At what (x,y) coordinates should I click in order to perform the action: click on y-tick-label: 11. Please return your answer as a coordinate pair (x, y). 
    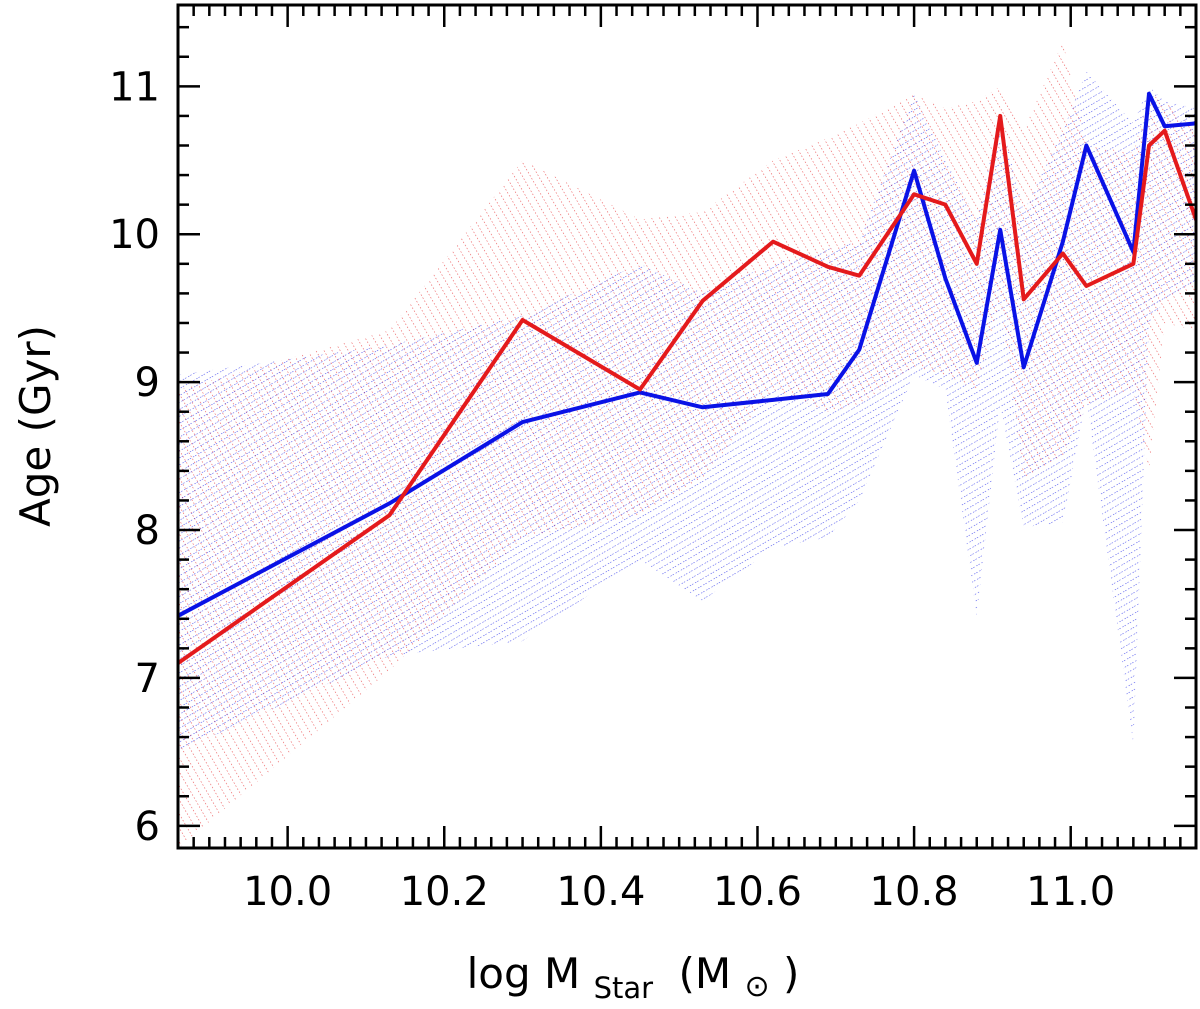
    Looking at the image, I should click on (134, 87).